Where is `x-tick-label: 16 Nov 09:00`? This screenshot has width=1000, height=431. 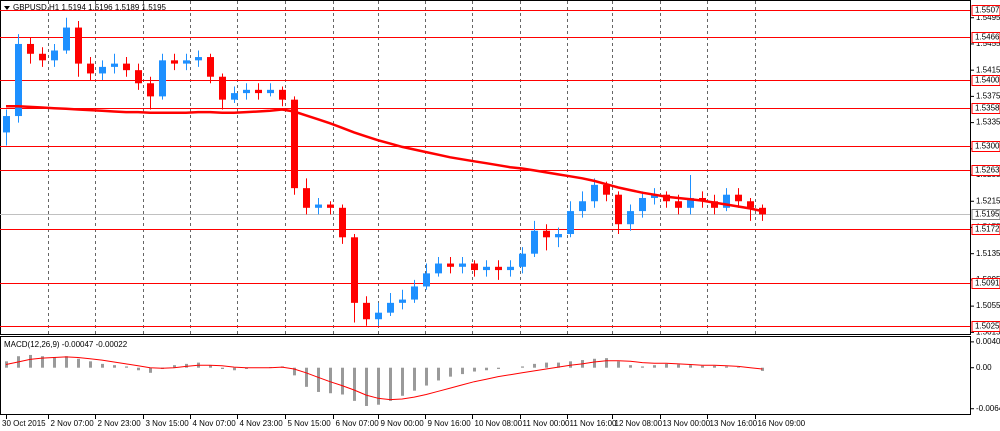
x-tick-label: 16 Nov 09:00 is located at coordinates (782, 423).